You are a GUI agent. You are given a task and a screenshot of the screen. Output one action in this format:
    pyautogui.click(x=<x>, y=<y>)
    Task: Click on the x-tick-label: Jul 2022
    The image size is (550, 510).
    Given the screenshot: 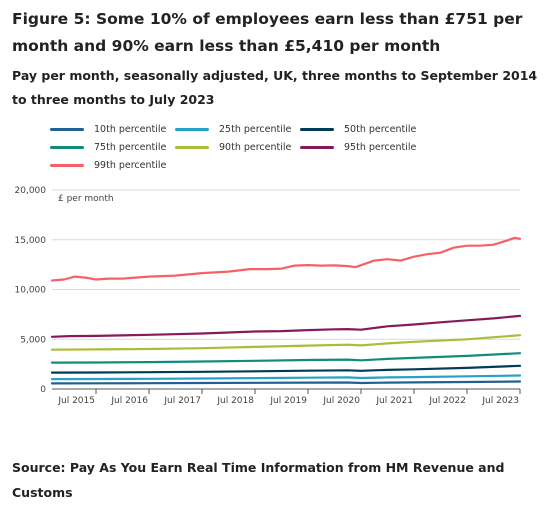 What is the action you would take?
    pyautogui.click(x=447, y=401)
    